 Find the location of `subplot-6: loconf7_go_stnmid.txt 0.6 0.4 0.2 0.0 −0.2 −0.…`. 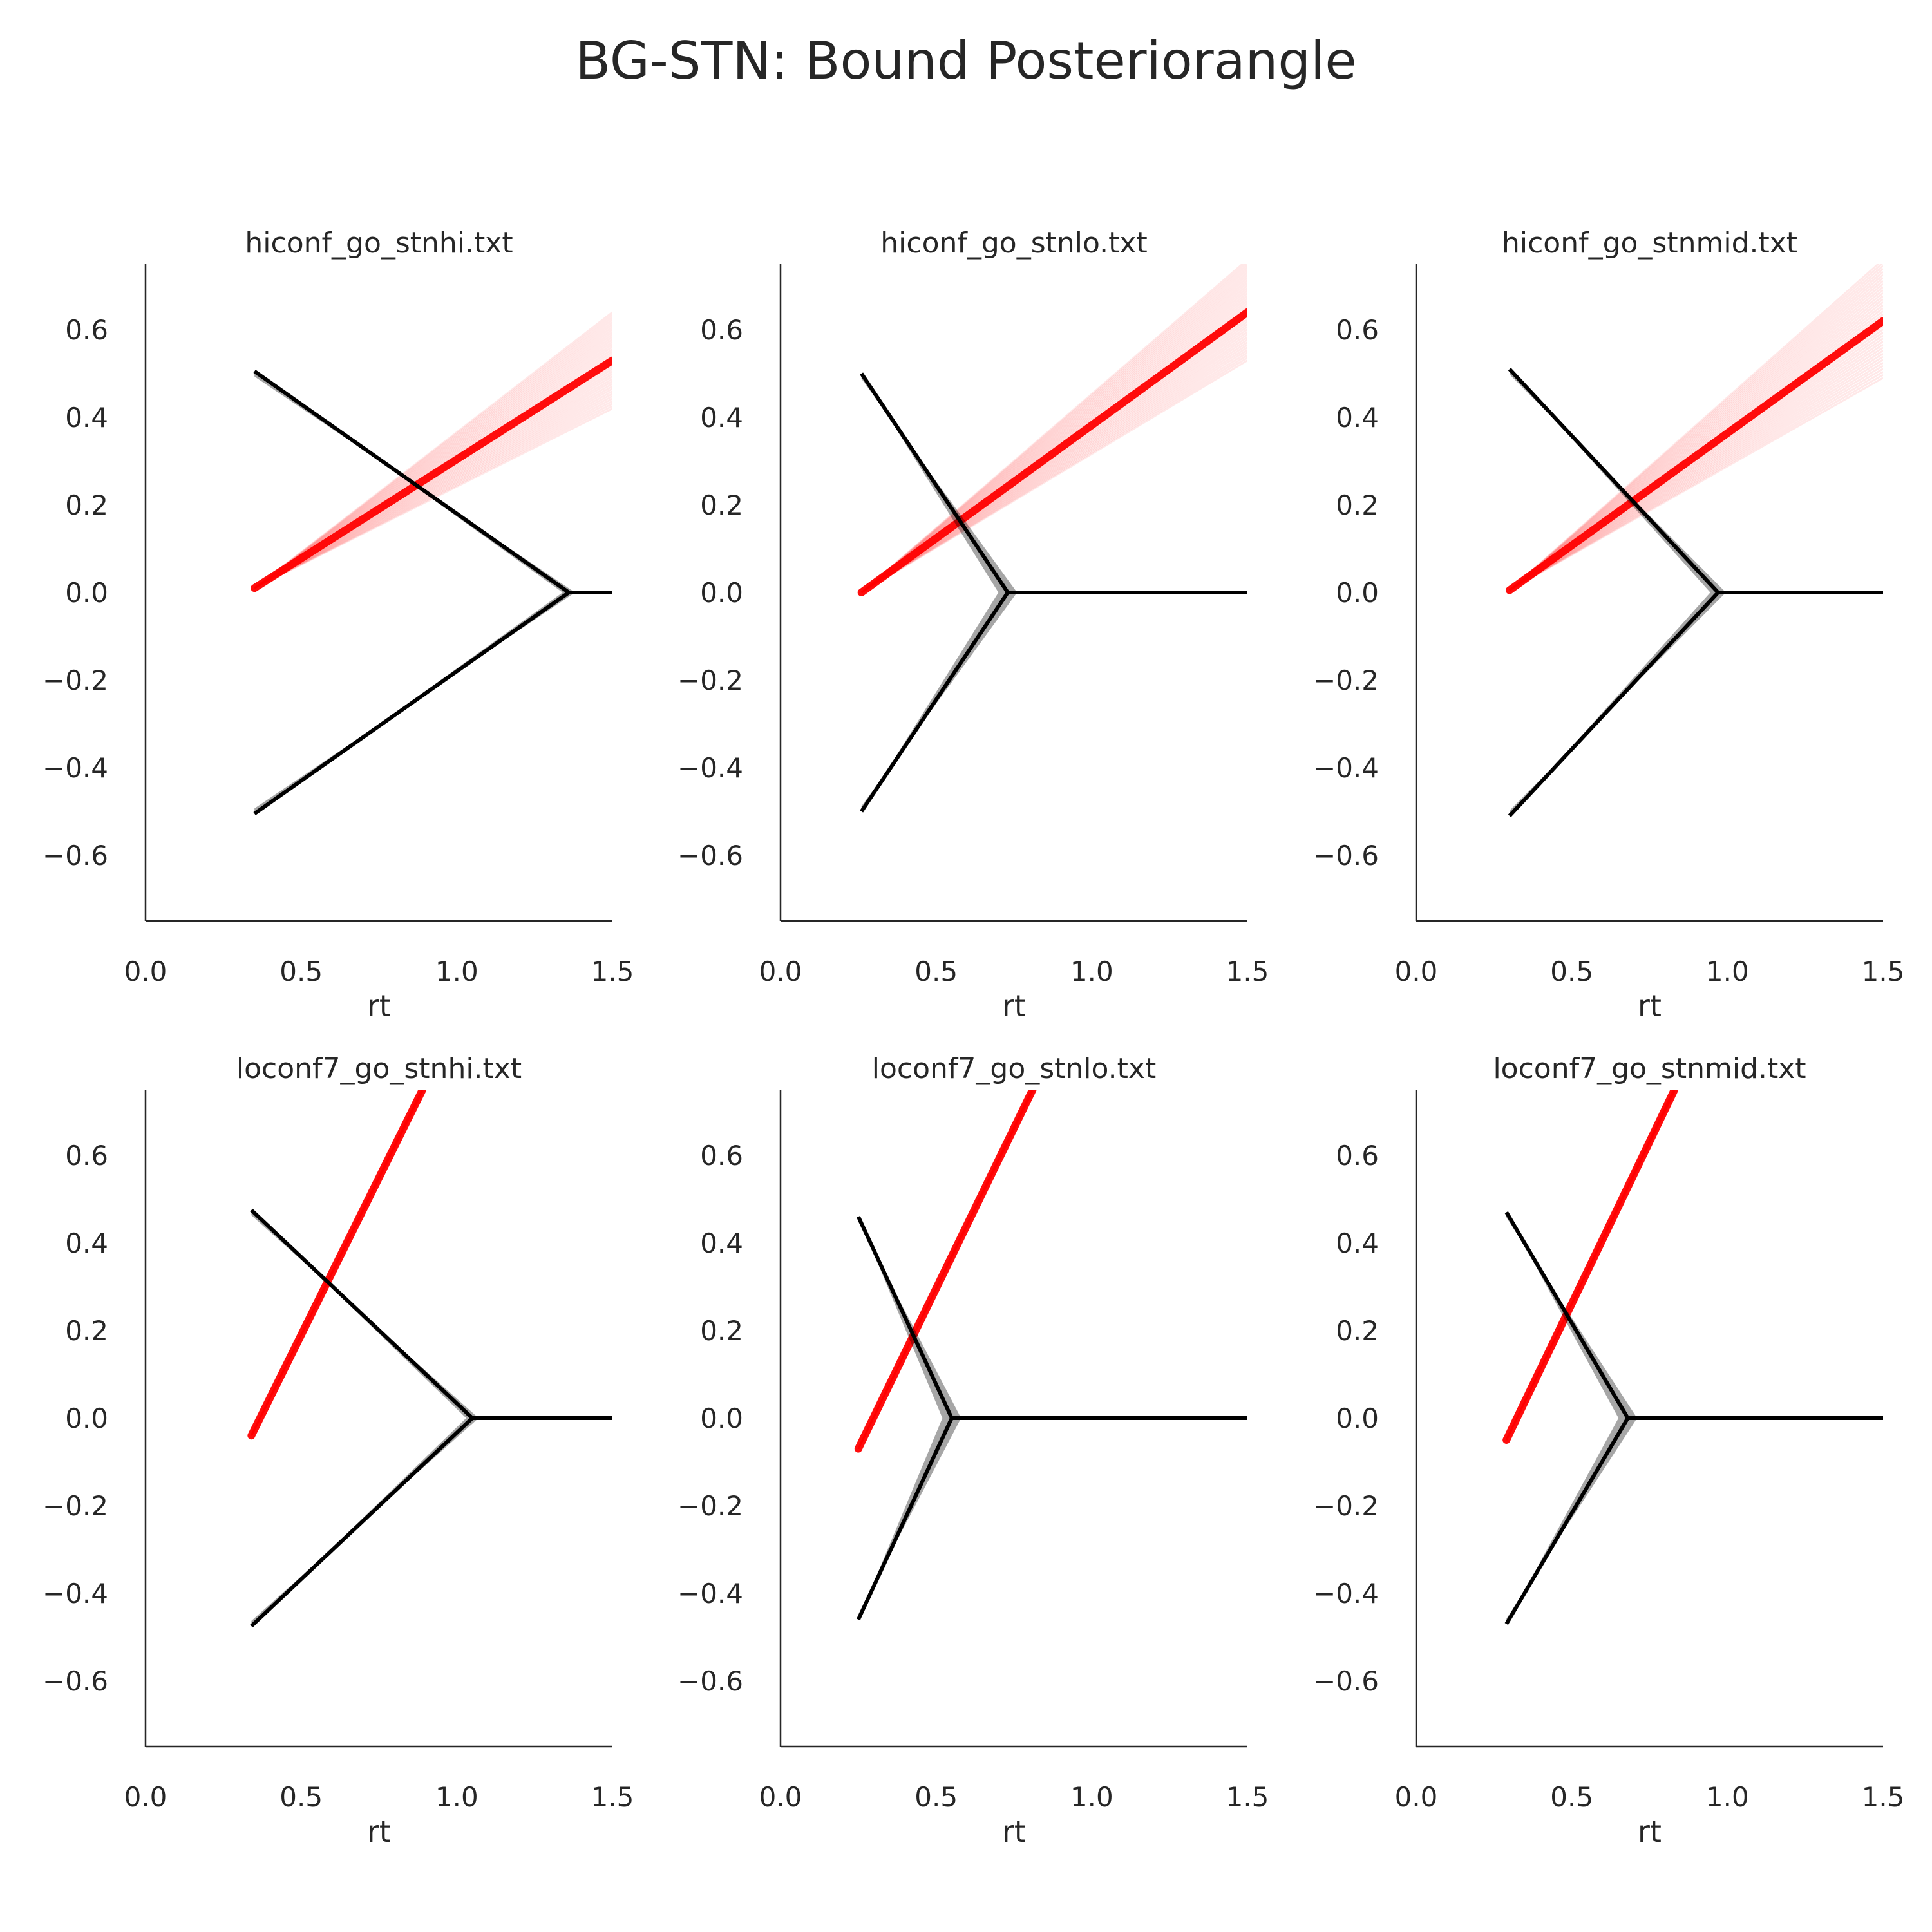

subplot-6: loconf7_go_stnmid.txt 0.6 0.4 0.2 0.0 −0.2 −0.… is located at coordinates (1609, 1450).